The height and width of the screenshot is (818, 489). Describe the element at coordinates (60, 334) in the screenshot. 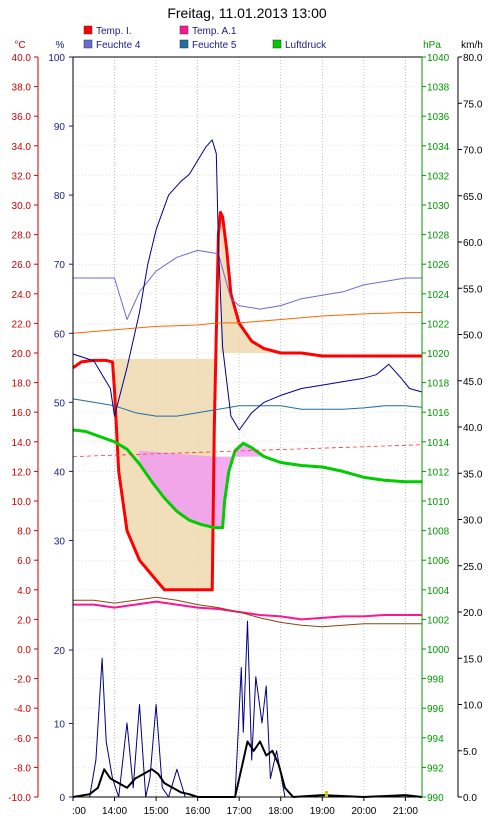

I see `humidity-tick-label: 60` at that location.